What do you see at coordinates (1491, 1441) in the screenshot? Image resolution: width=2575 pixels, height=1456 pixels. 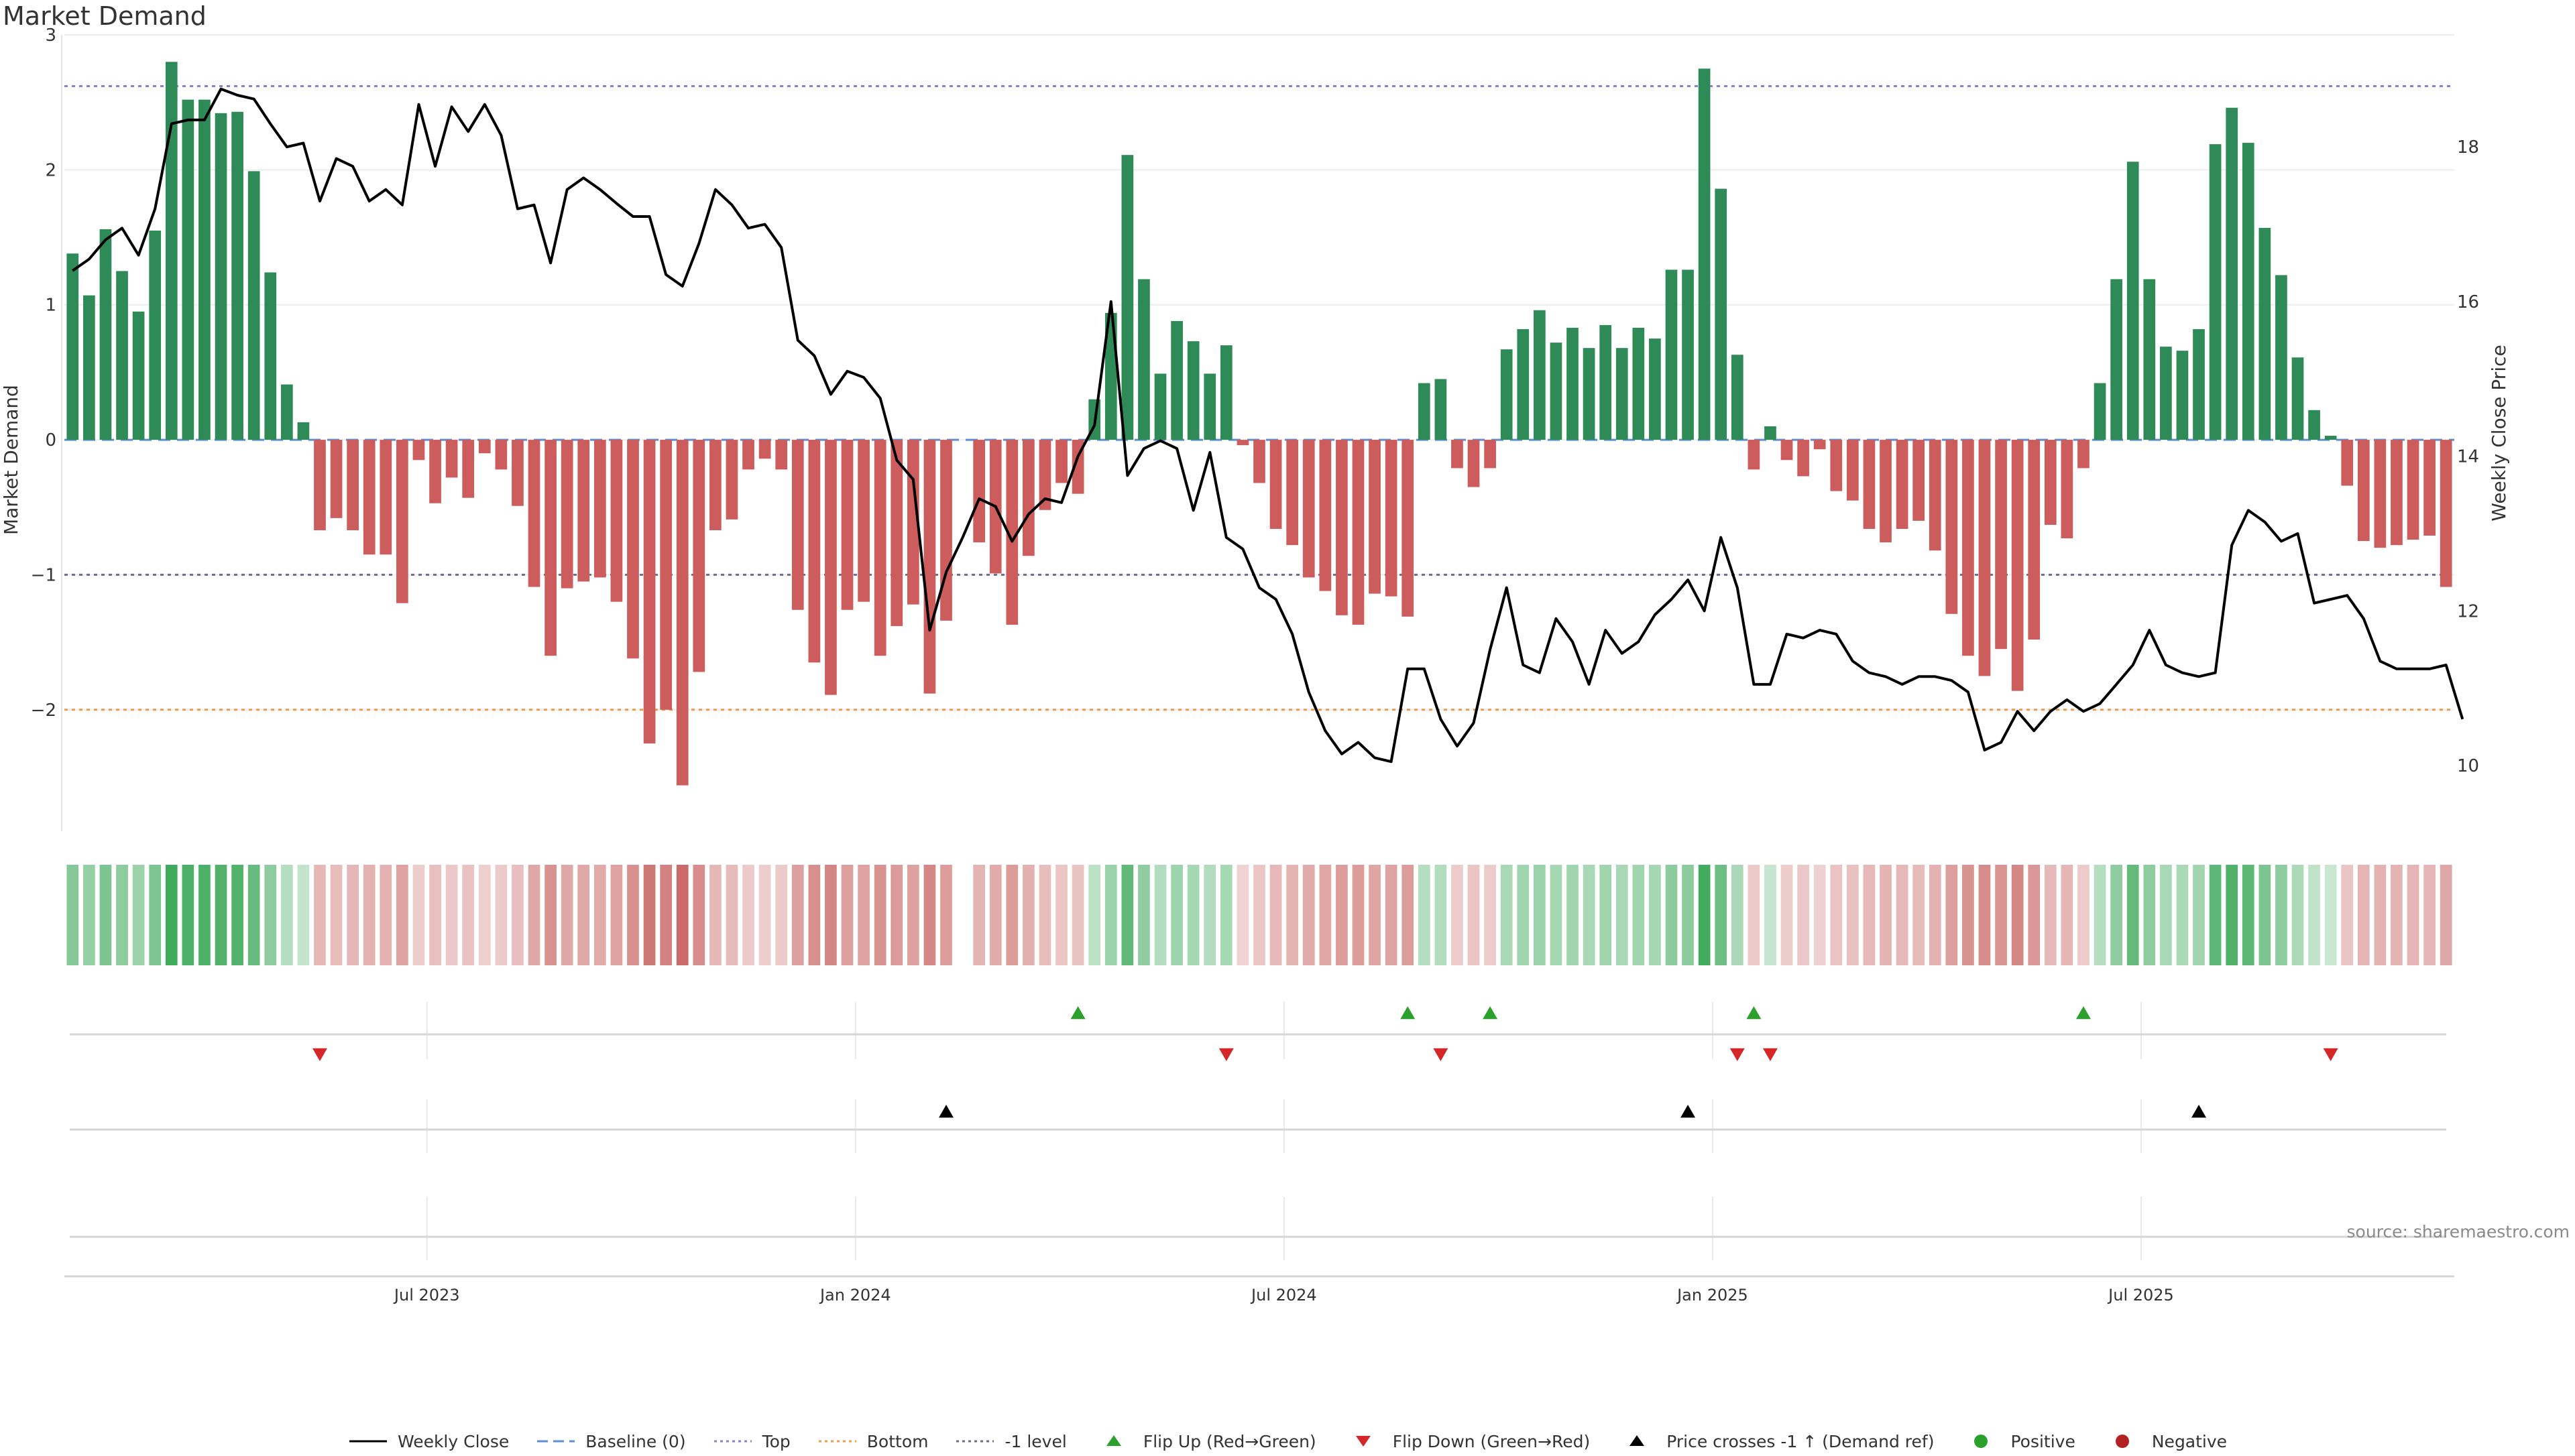 I see `legend-label: Flip Down (Green→Red)` at bounding box center [1491, 1441].